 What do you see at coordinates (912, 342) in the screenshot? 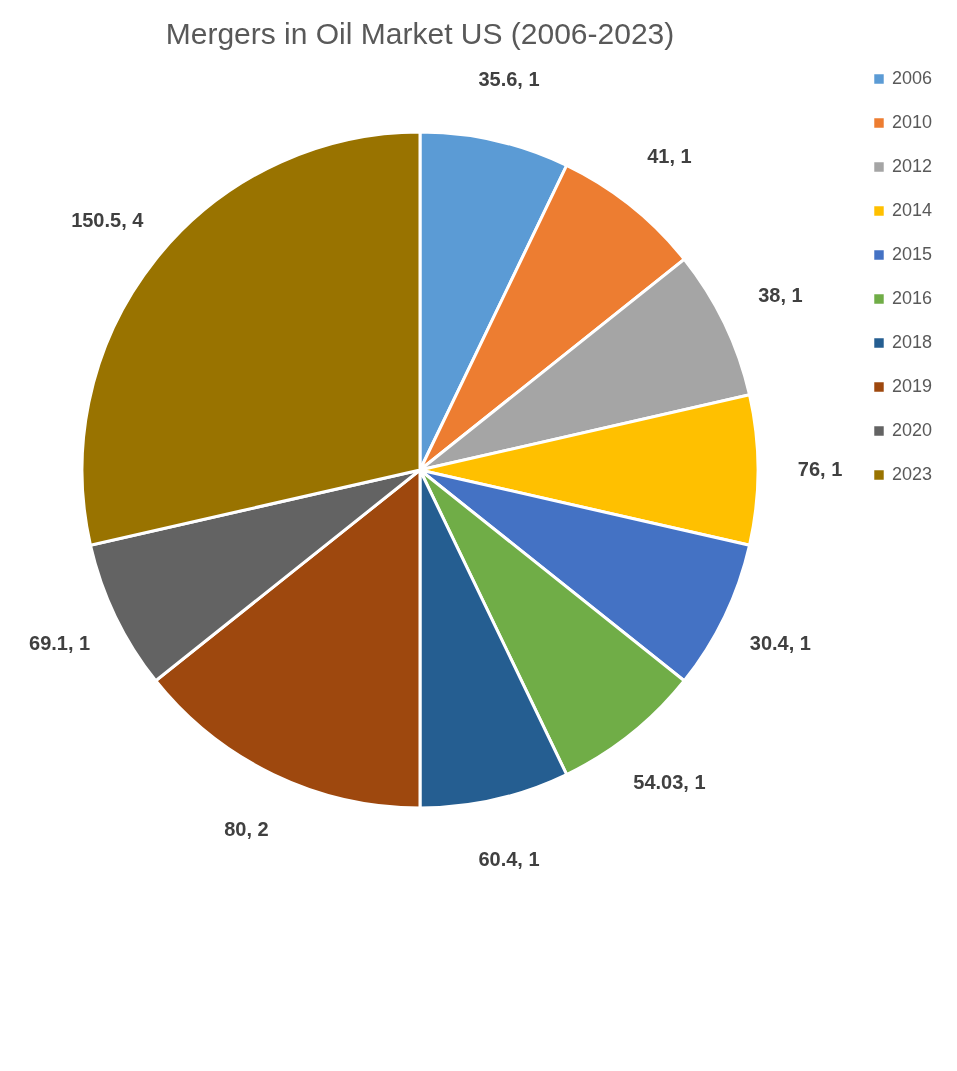
I see `legend-label: 2018` at bounding box center [912, 342].